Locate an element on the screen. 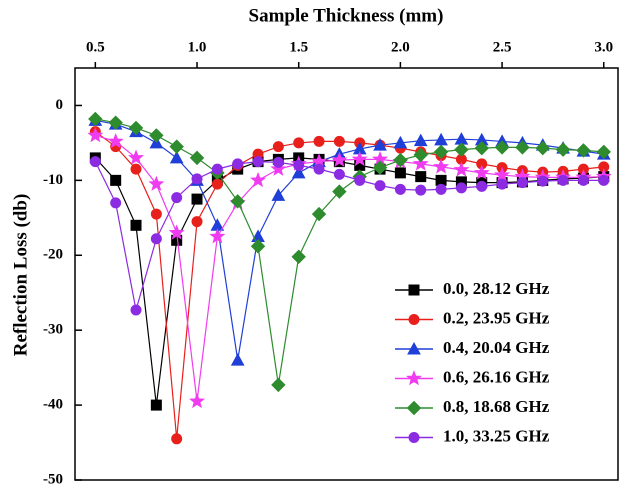 This screenshot has width=622, height=487. legend-item: 0.4, 20.04 GHz is located at coordinates (472, 347).